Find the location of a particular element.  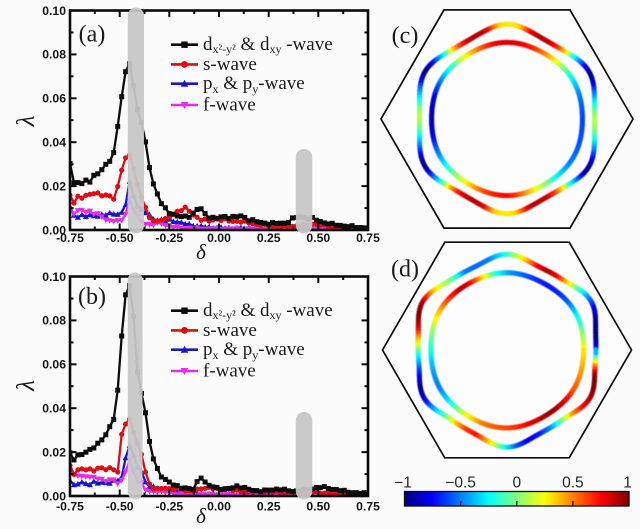

svg-text: (c) is located at coordinates (405, 36).